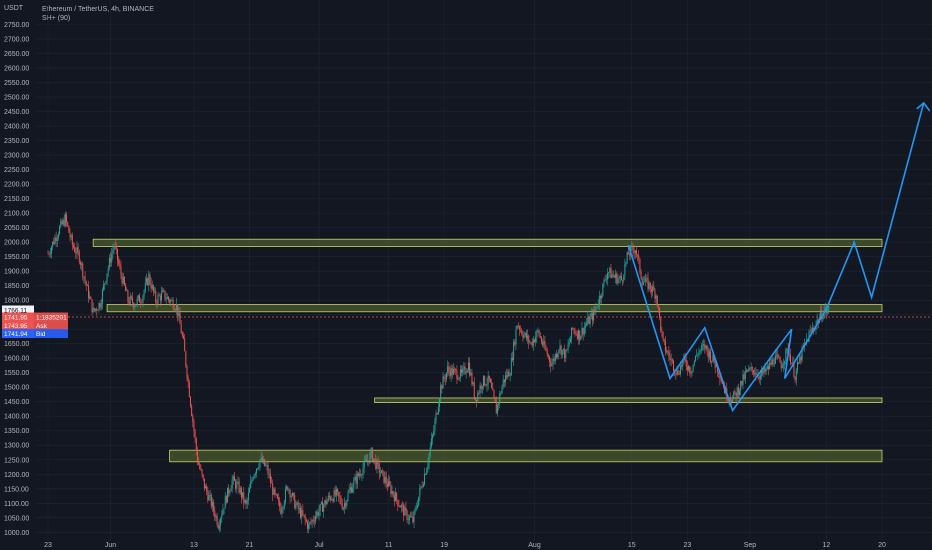  What do you see at coordinates (14, 8) in the screenshot?
I see `currency-label: USDT` at bounding box center [14, 8].